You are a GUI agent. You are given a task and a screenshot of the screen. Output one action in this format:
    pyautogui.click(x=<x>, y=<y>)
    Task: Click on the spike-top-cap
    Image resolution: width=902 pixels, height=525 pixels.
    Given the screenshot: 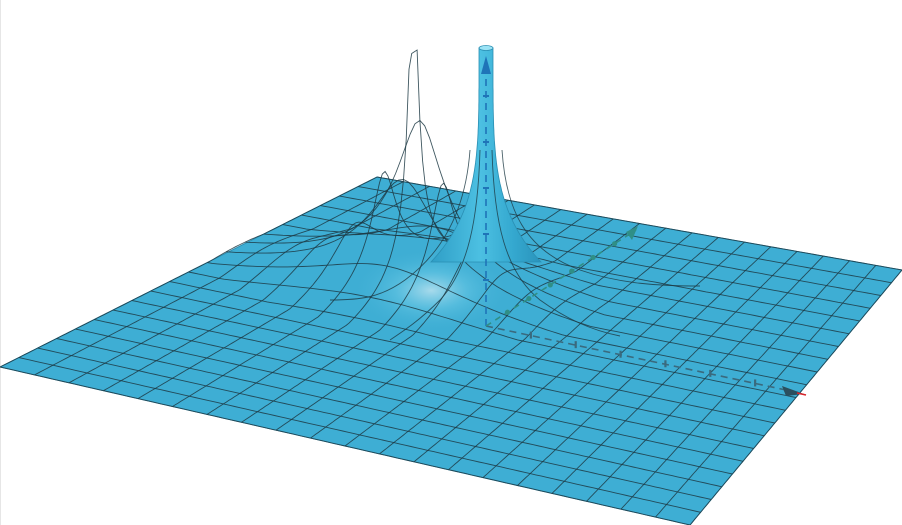 What is the action you would take?
    pyautogui.click(x=486, y=48)
    